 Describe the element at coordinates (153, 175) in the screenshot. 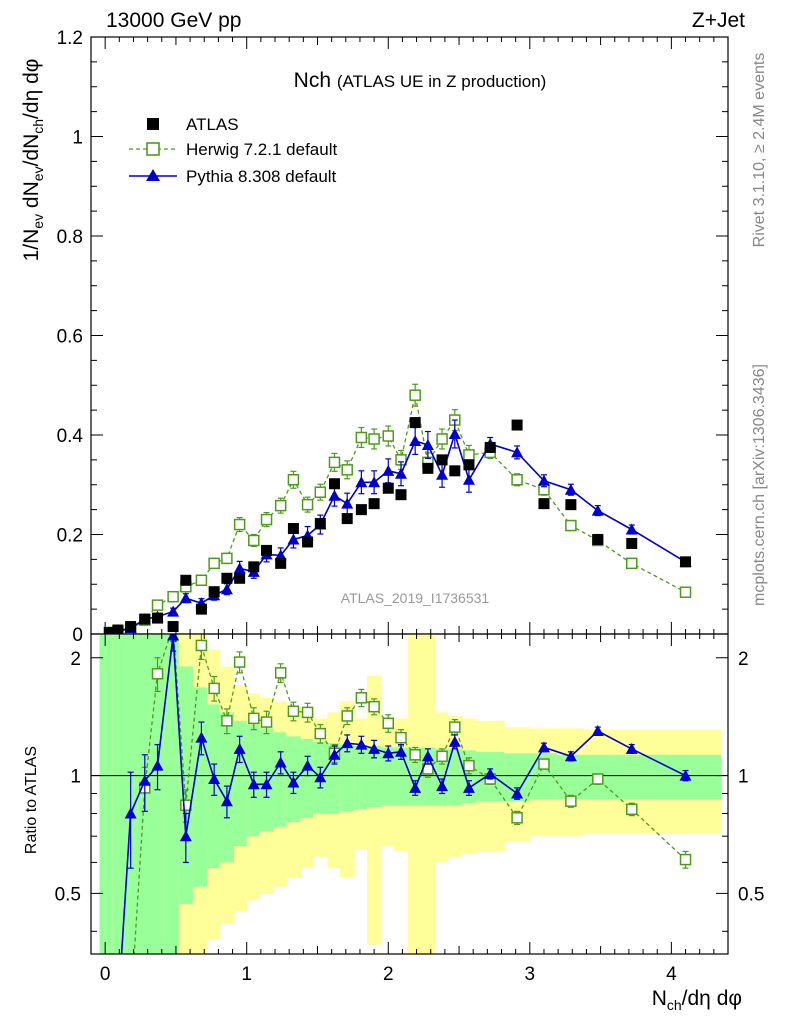

I see `legend-marker-pythia` at that location.